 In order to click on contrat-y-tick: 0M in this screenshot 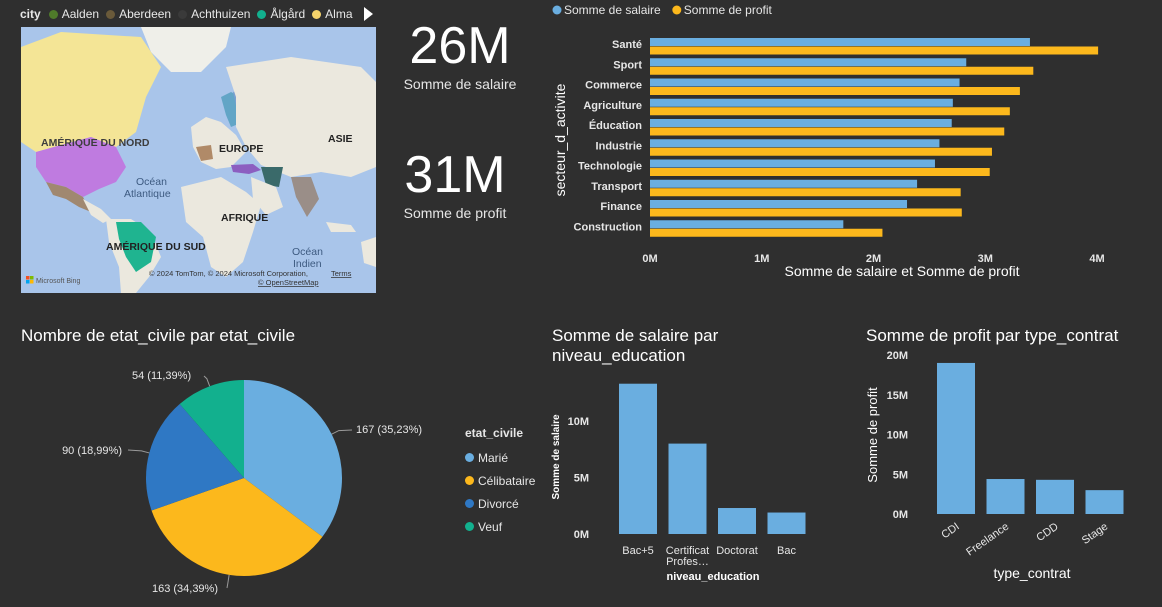, I will do `click(900, 515)`.